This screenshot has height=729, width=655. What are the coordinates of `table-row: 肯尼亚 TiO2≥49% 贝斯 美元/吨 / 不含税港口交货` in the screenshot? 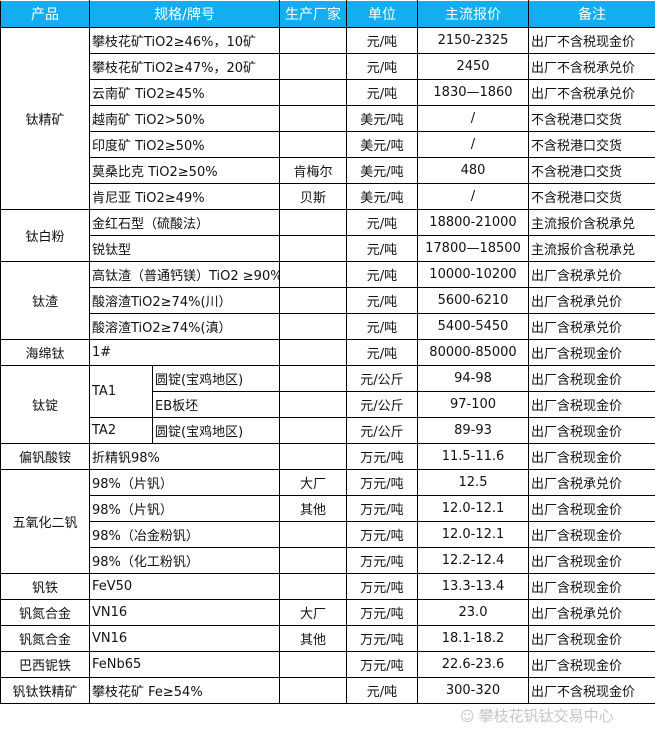 It's located at (328, 196).